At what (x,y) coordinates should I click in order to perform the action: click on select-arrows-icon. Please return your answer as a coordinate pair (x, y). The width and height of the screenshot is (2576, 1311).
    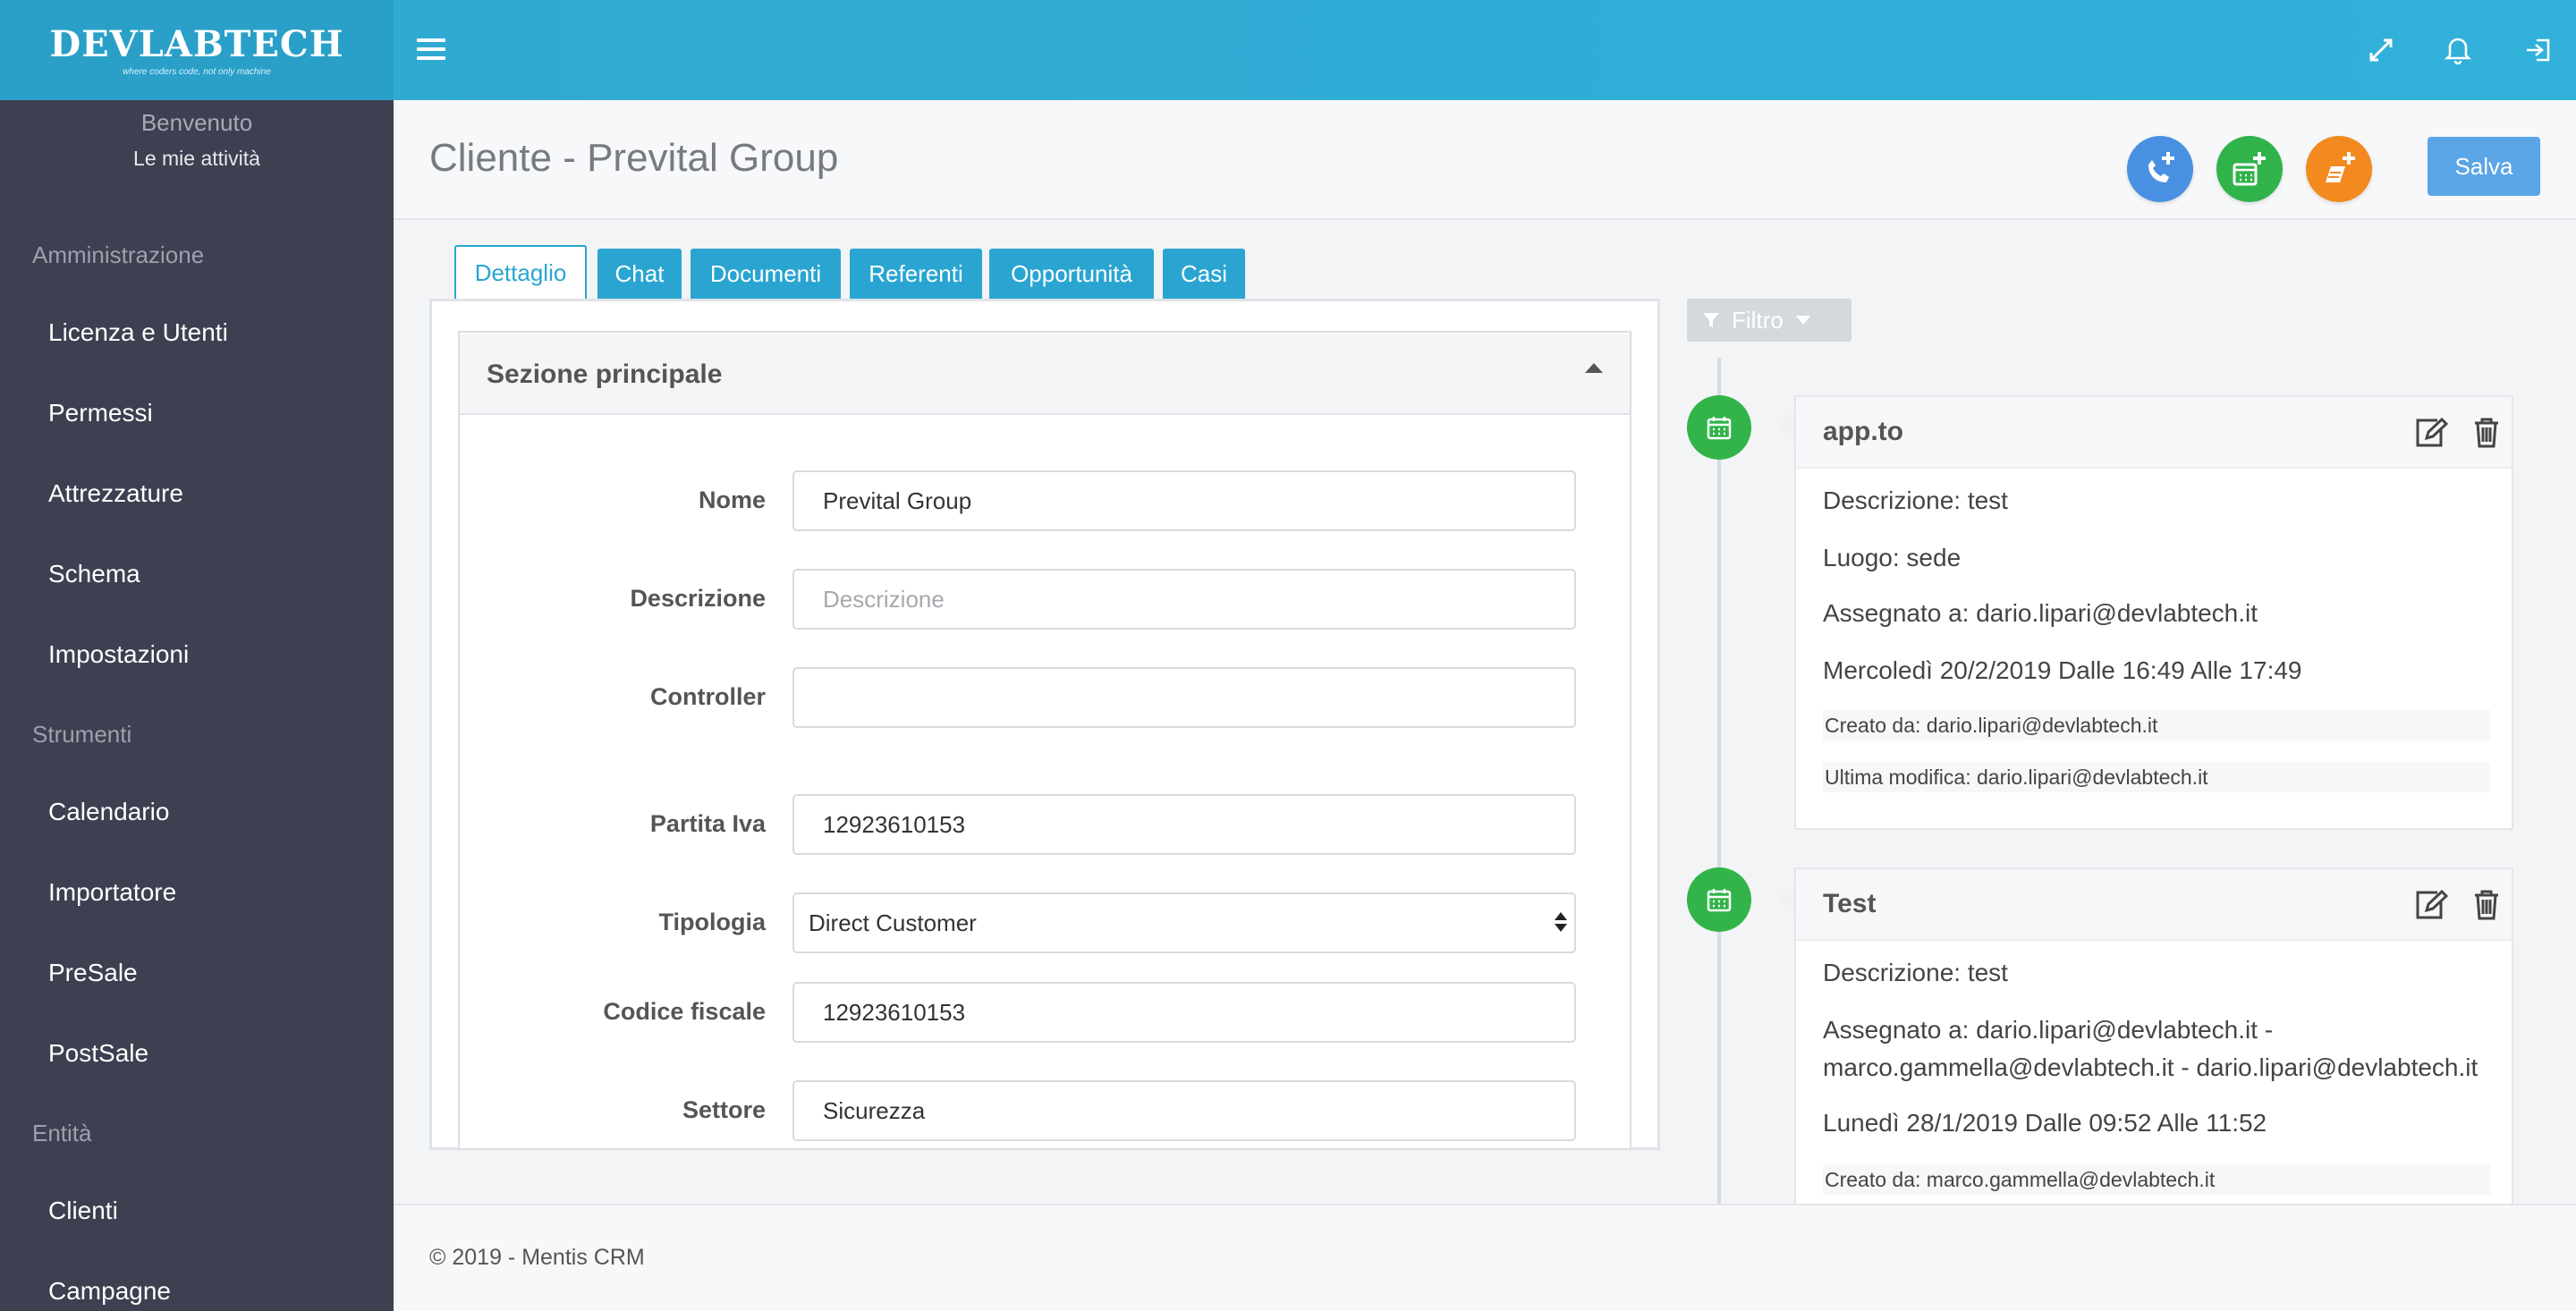
    Looking at the image, I should click on (1561, 922).